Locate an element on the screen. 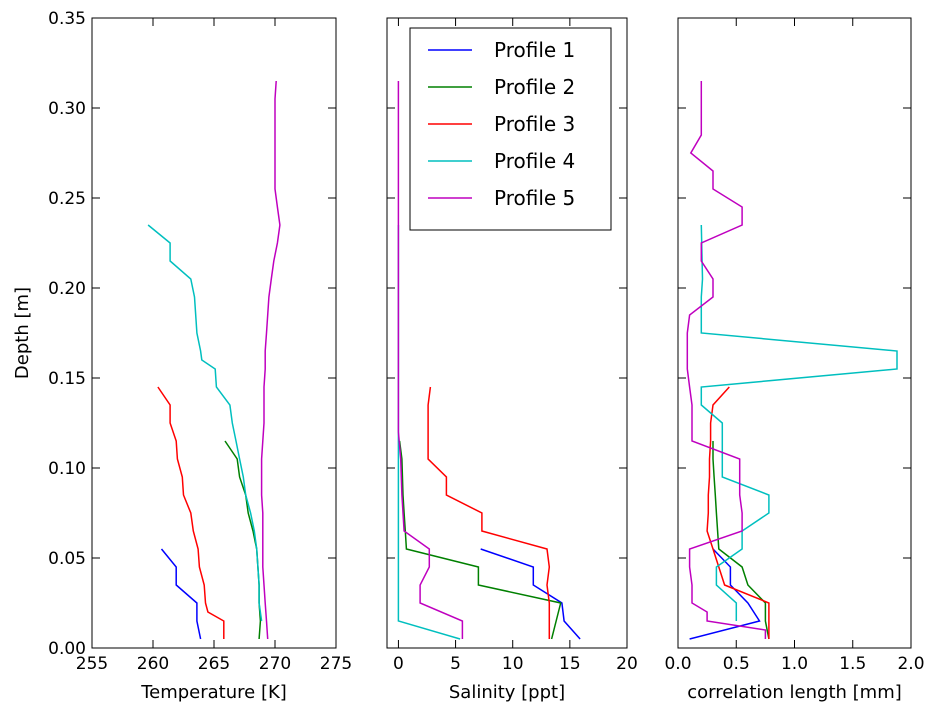 This screenshot has width=926, height=714. x-tick-label: 2.0 is located at coordinates (910, 664).